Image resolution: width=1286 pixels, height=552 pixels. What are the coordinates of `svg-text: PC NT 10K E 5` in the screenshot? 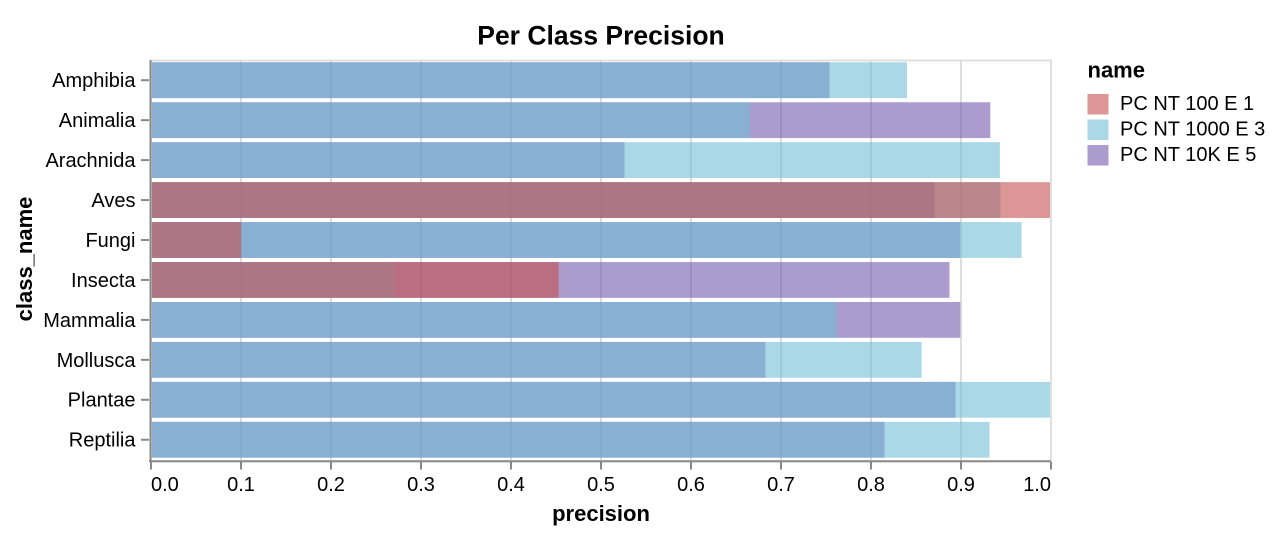 It's located at (1188, 155).